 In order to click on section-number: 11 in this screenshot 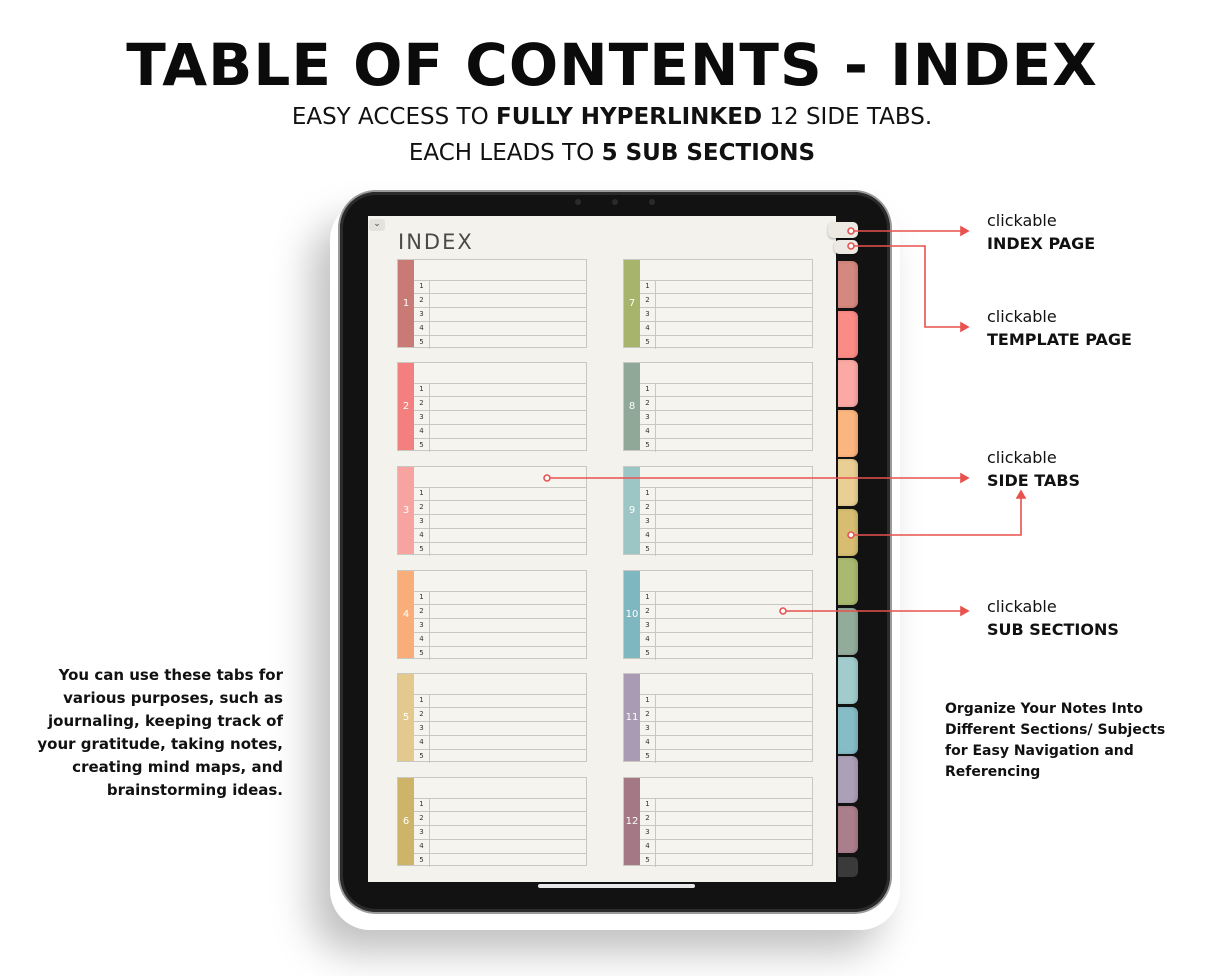, I will do `click(632, 717)`.